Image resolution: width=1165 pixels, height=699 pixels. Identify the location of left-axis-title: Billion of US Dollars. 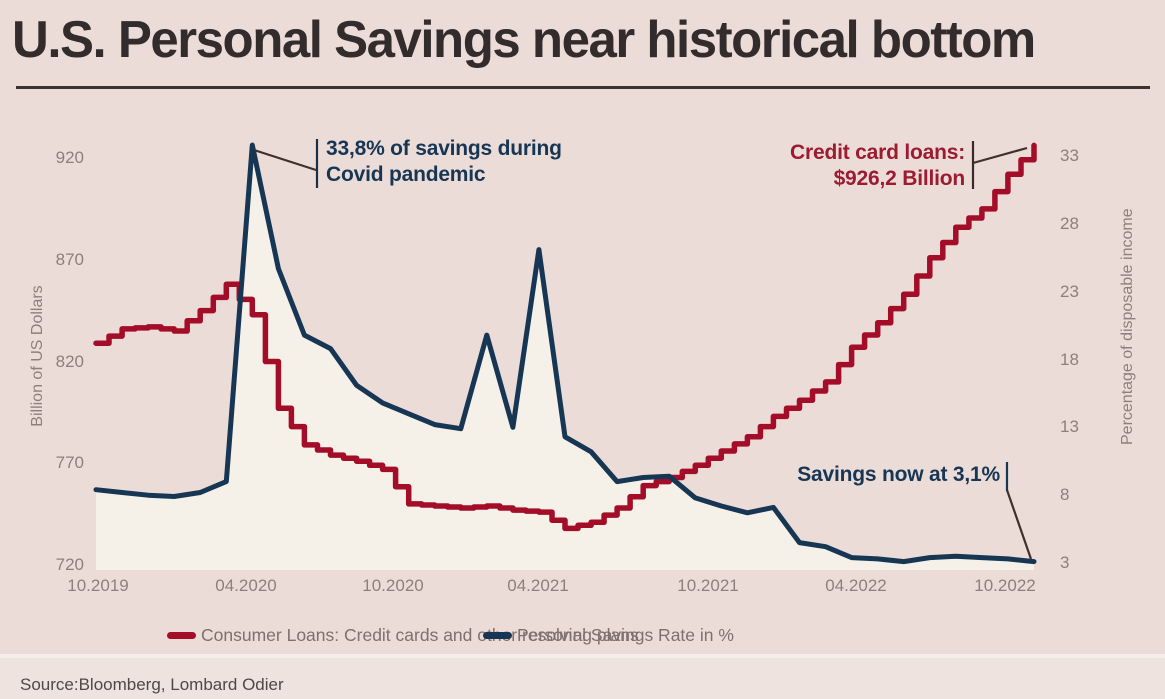
(37, 356).